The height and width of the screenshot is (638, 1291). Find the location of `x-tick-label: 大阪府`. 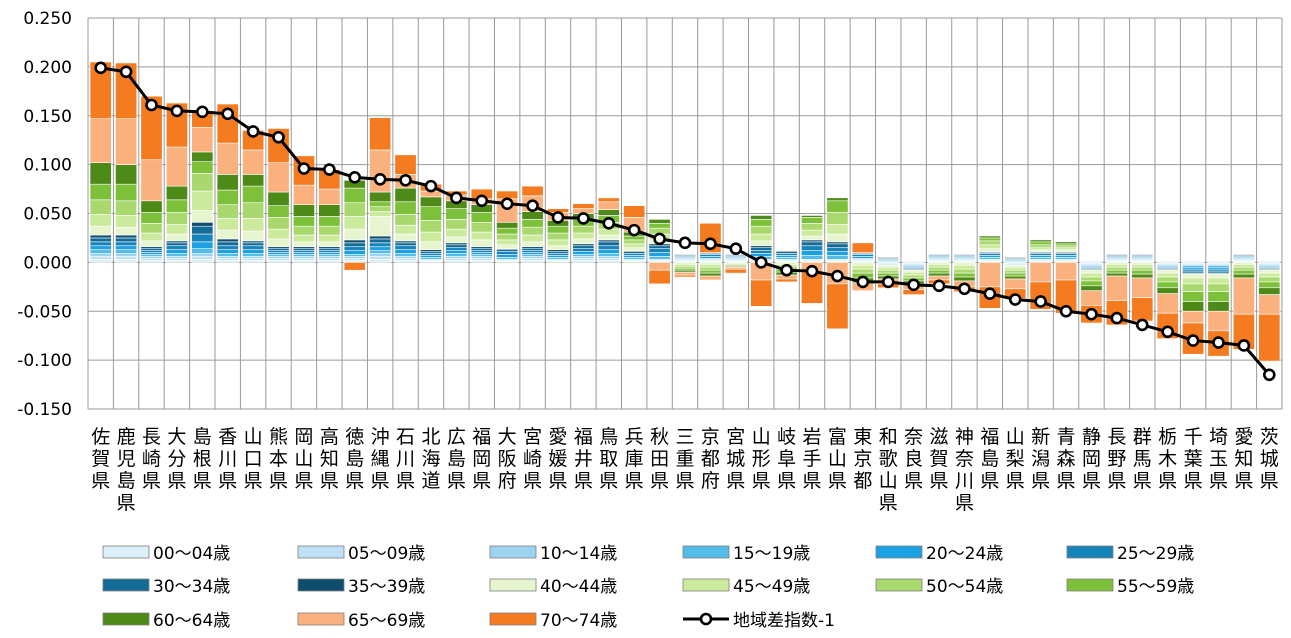

x-tick-label: 大阪府 is located at coordinates (507, 459).